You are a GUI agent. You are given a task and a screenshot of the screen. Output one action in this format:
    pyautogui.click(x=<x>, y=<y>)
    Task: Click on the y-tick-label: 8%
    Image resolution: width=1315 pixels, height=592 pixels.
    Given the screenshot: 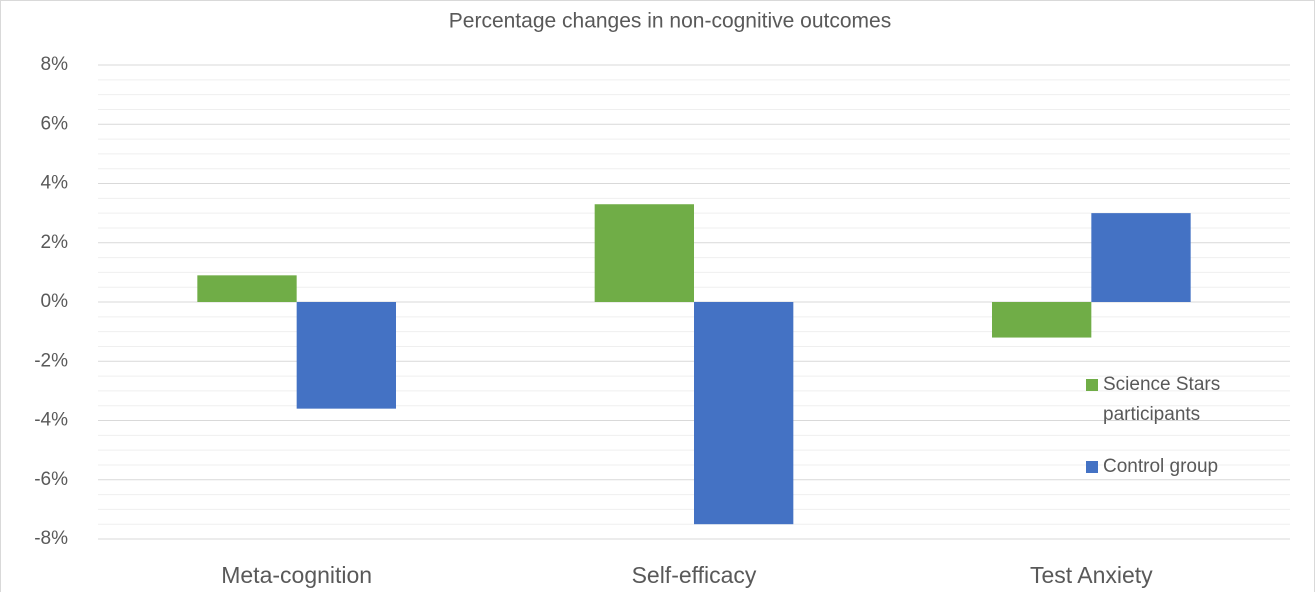 What is the action you would take?
    pyautogui.click(x=55, y=64)
    